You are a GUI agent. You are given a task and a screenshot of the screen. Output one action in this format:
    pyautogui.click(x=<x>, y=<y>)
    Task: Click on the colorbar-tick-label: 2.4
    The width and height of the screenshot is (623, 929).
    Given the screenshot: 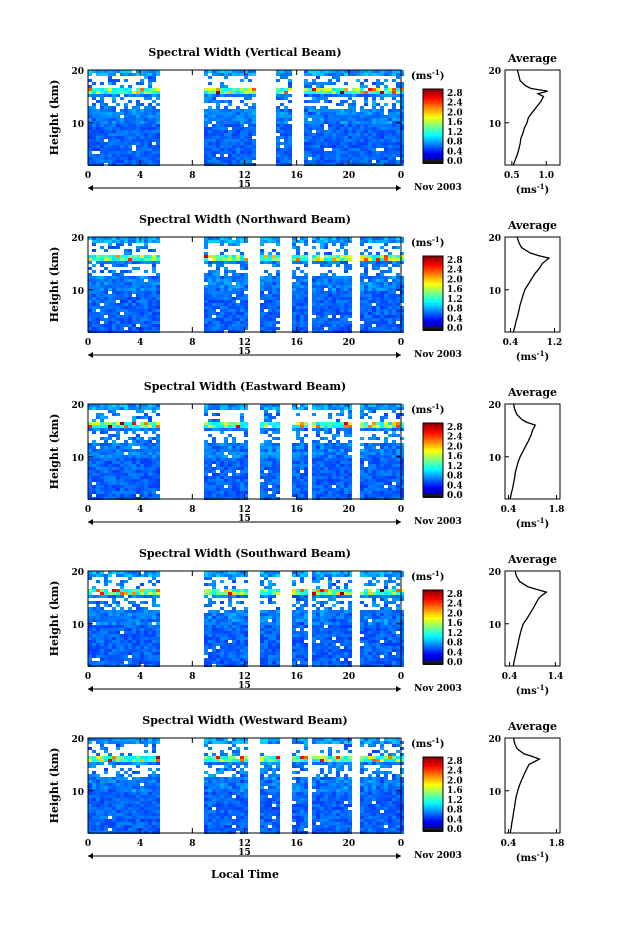 What is the action you would take?
    pyautogui.click(x=455, y=271)
    